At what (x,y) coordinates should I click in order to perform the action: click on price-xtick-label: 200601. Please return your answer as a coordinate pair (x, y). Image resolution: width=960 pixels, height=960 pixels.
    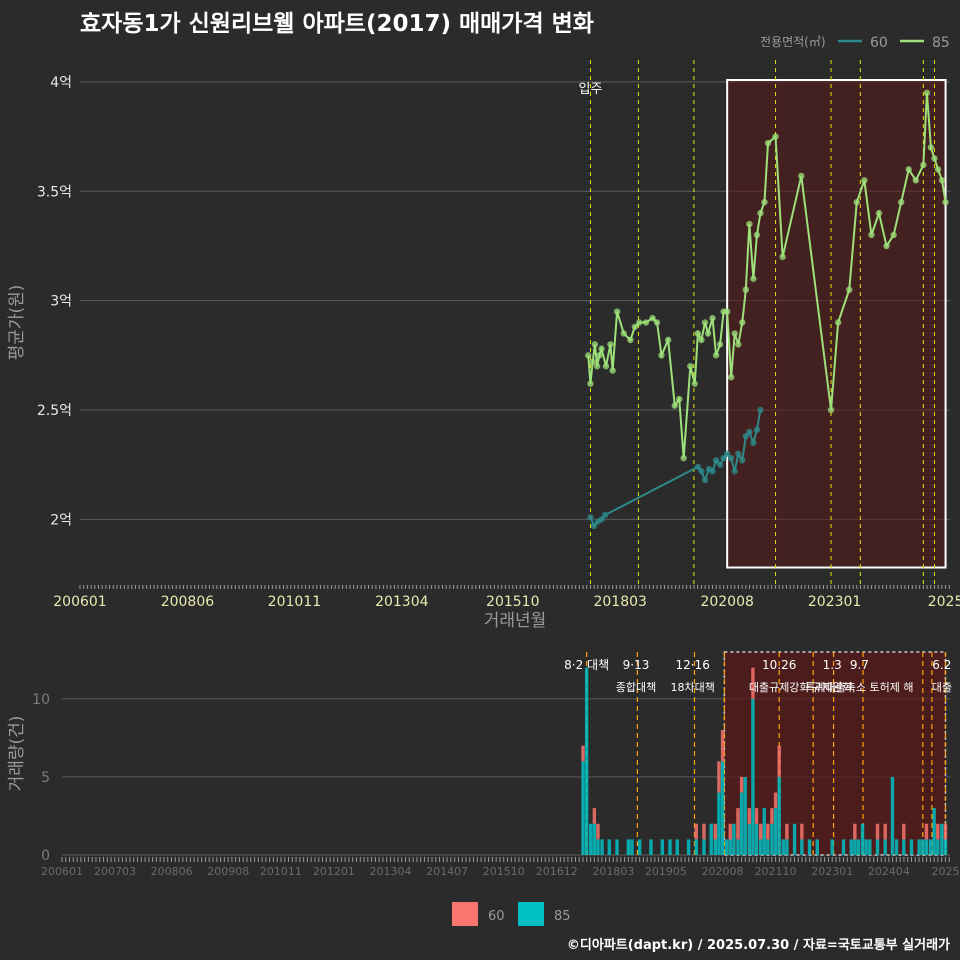
    Looking at the image, I should click on (79, 602).